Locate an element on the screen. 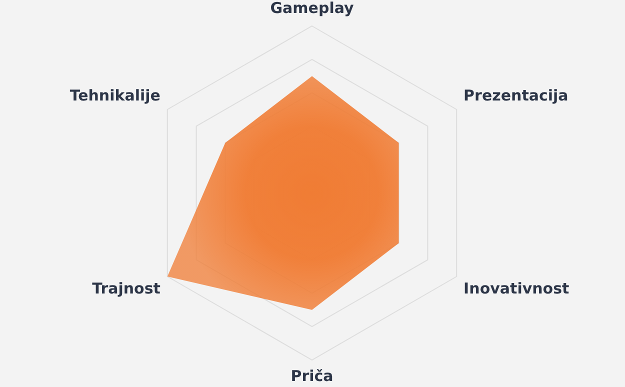 The width and height of the screenshot is (625, 387). spoke-label: Gameplay is located at coordinates (312, 8).